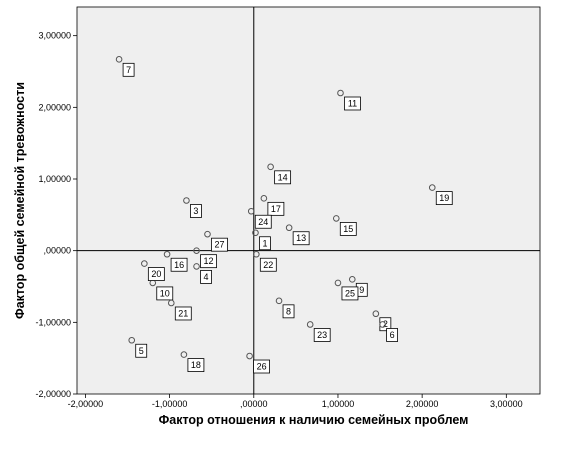 The height and width of the screenshot is (452, 569). I want to click on x-tick-label: 1,00000, so click(338, 404).